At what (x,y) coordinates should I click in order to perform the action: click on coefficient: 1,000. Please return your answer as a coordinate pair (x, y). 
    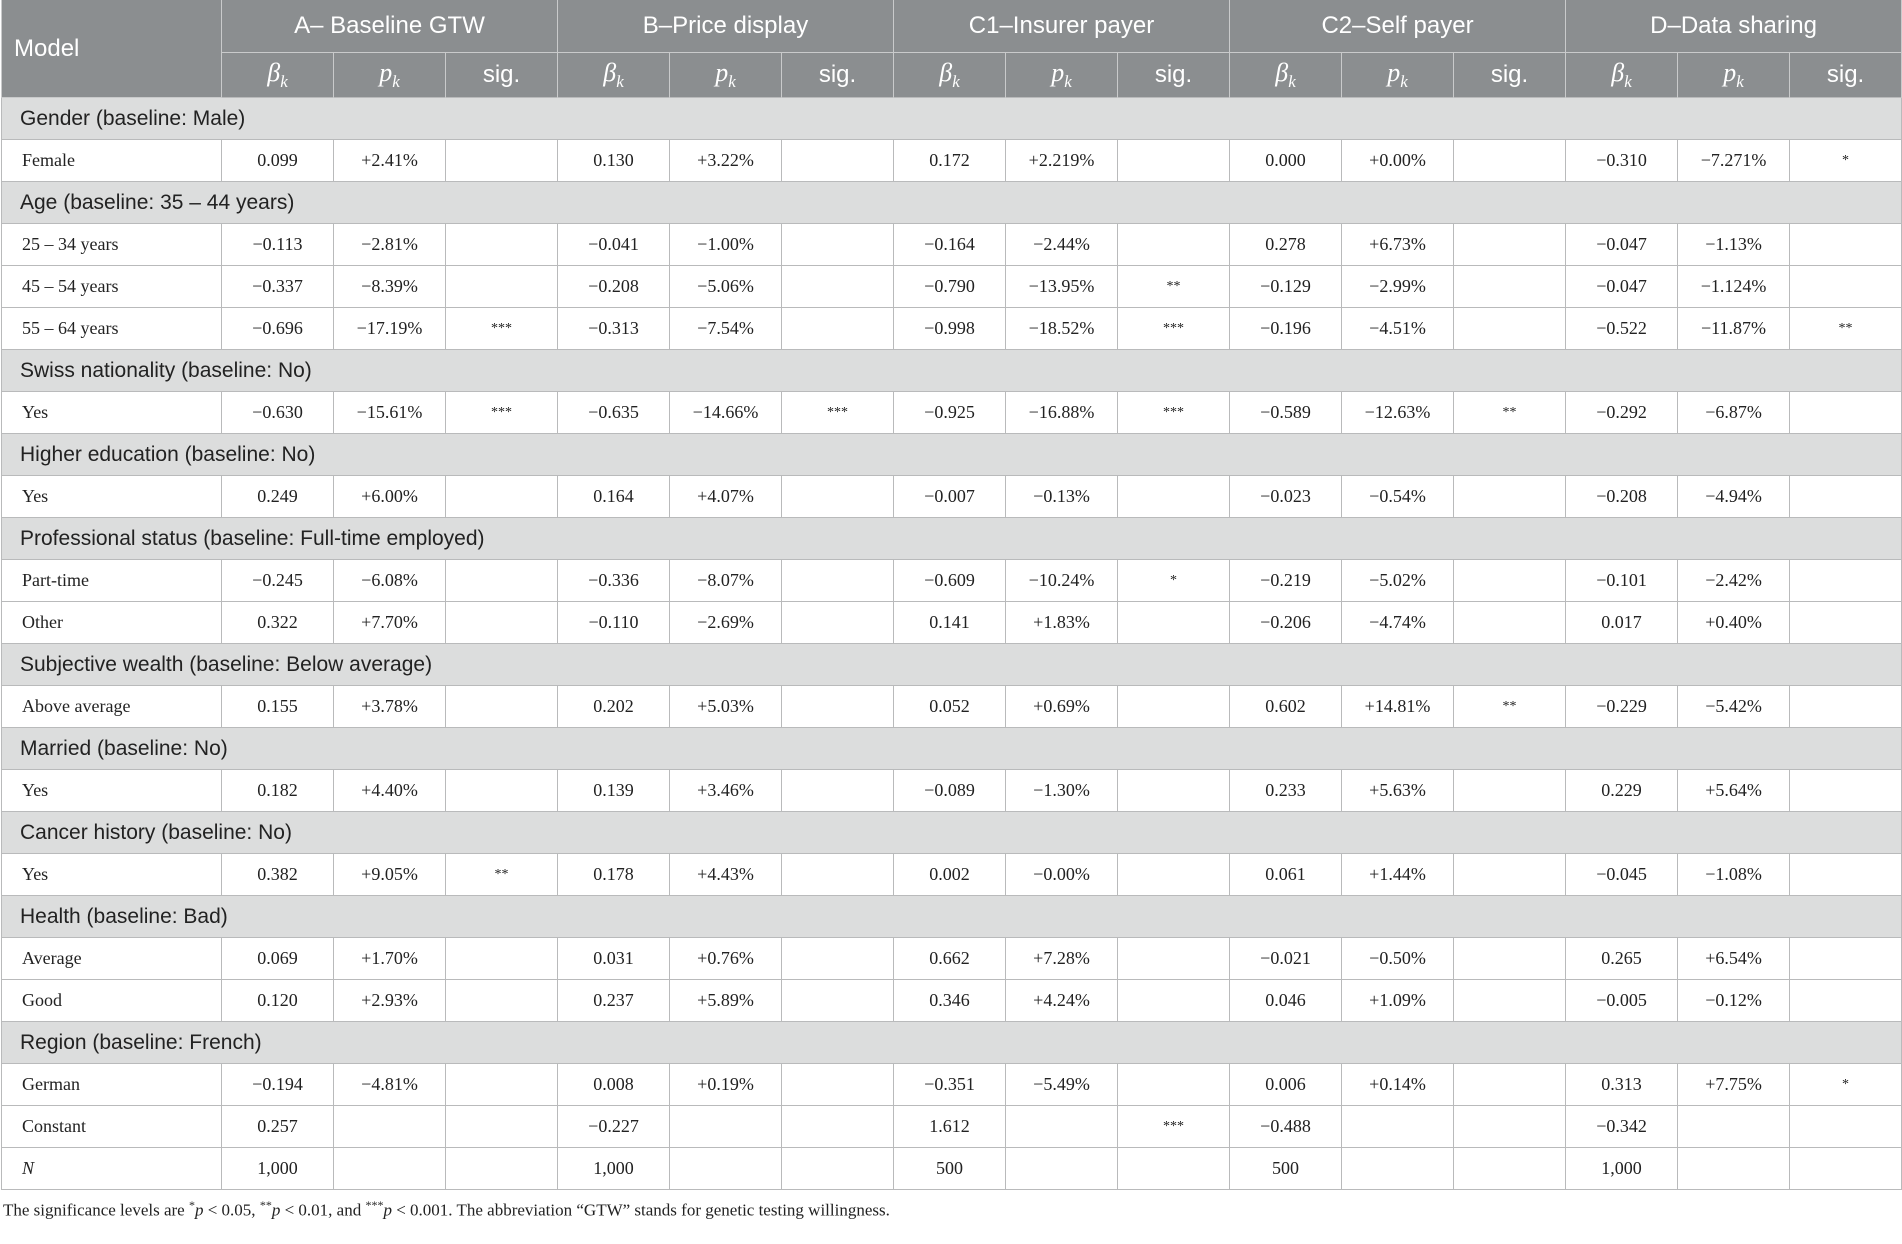
    Looking at the image, I should click on (277, 1168).